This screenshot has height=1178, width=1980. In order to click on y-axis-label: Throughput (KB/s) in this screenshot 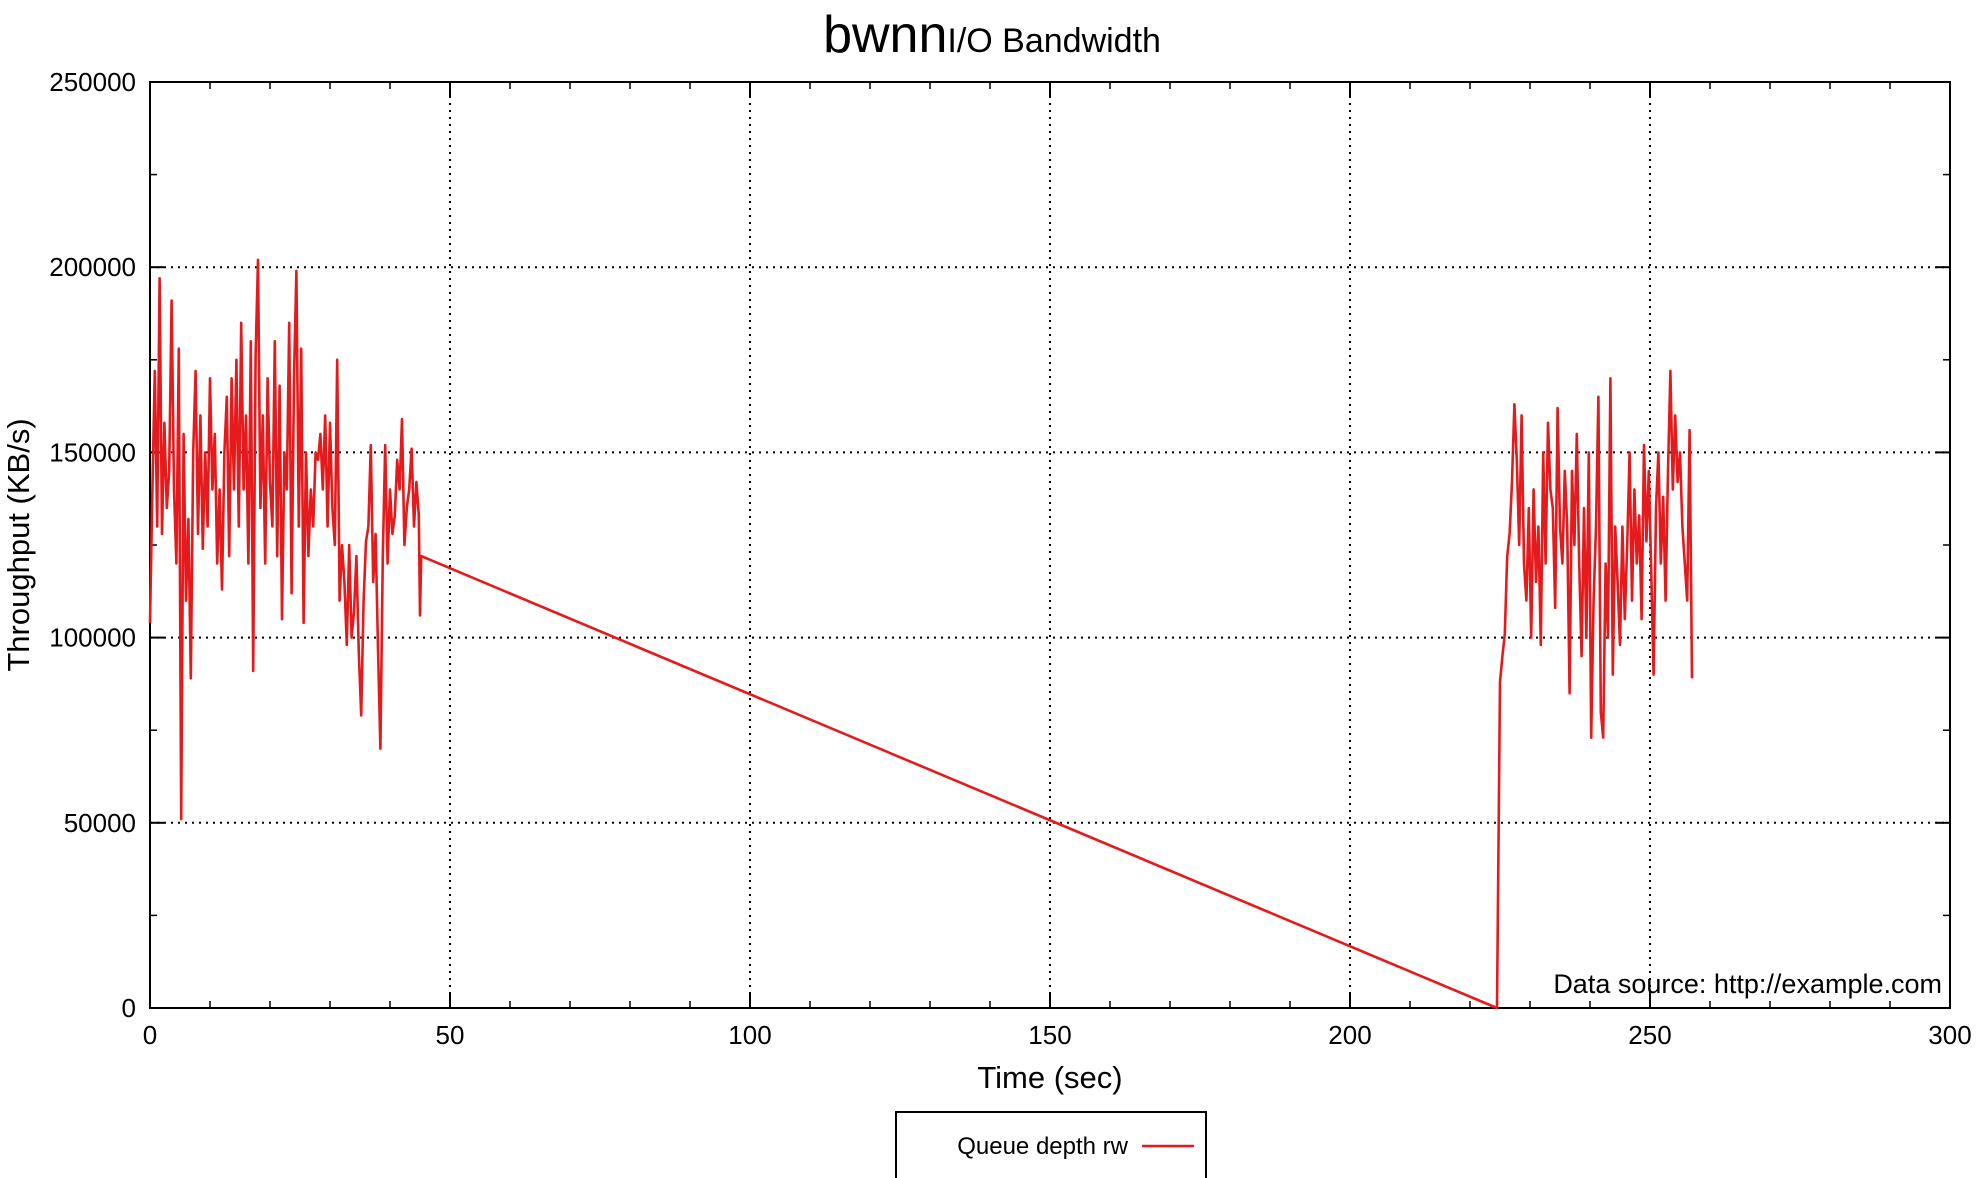, I will do `click(18, 544)`.